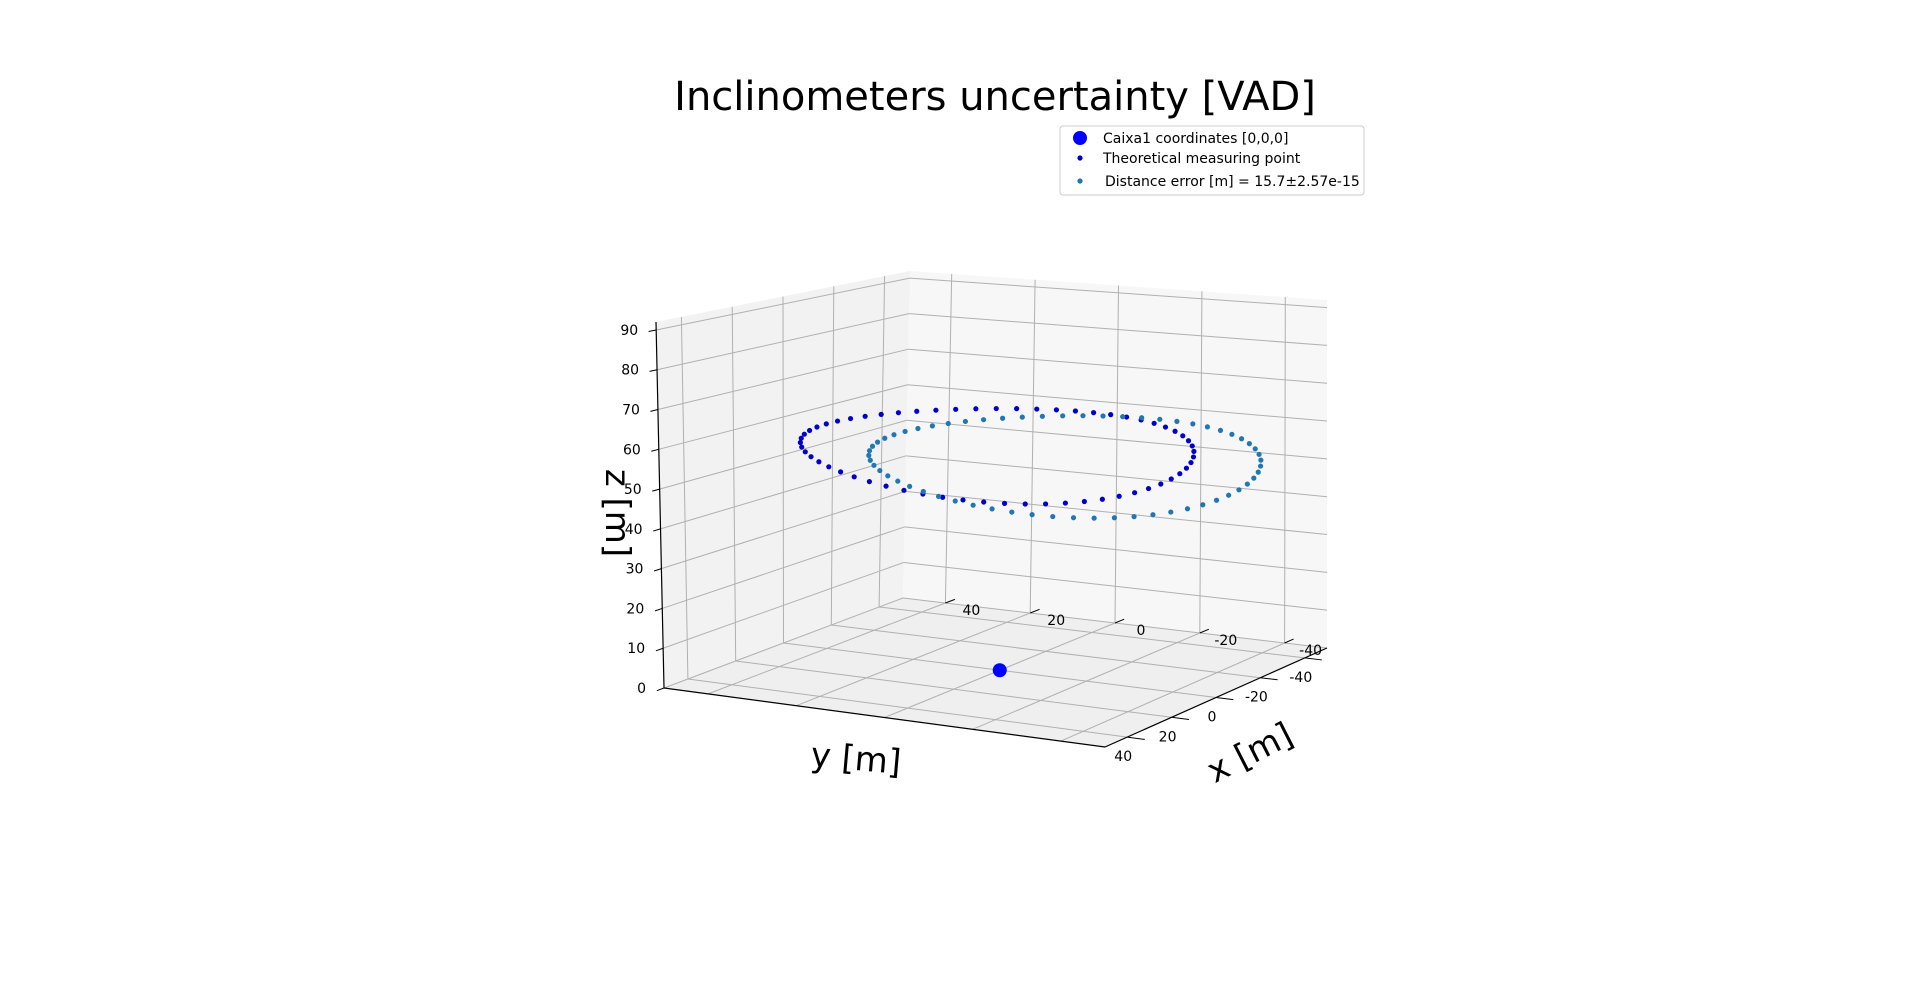 Image resolution: width=1920 pixels, height=983 pixels. What do you see at coordinates (635, 570) in the screenshot?
I see `z-tick-label: 30` at bounding box center [635, 570].